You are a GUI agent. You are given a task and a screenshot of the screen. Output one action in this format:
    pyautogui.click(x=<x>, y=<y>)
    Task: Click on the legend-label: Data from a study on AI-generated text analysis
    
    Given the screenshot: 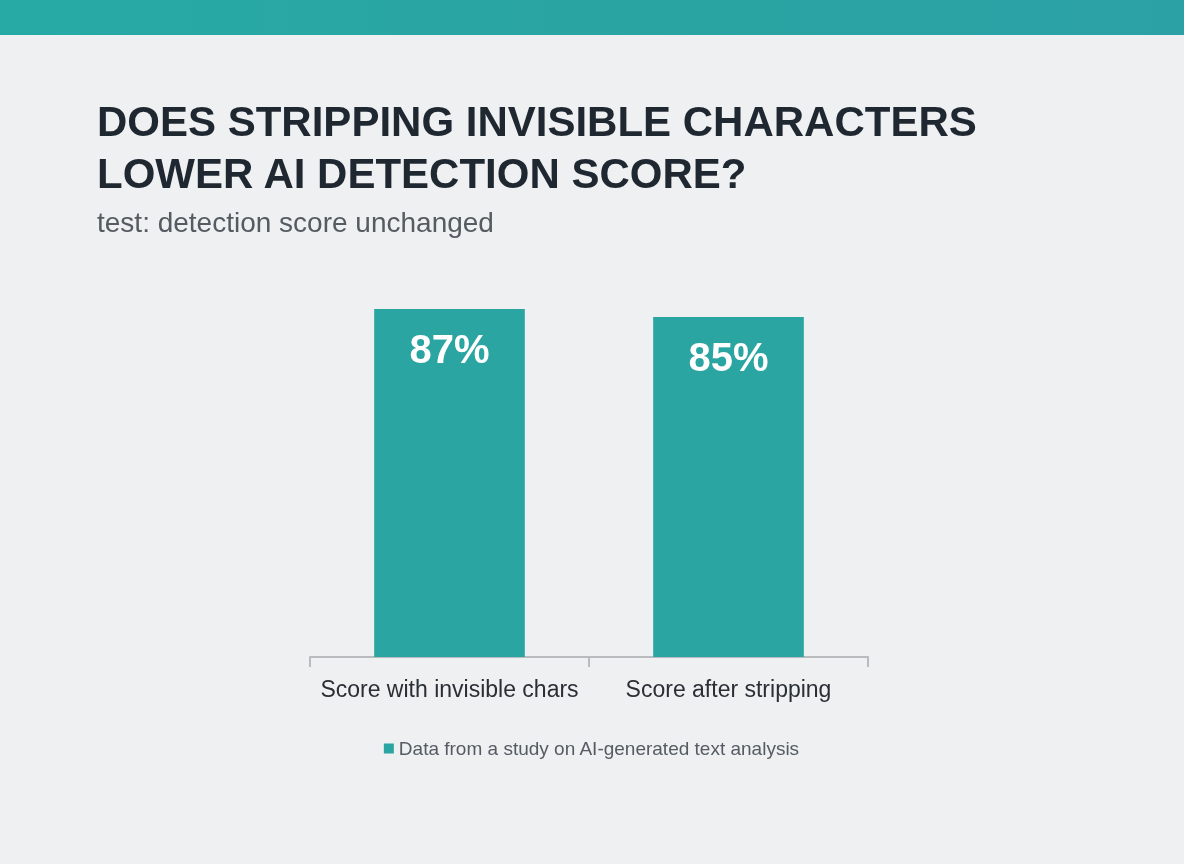 What is the action you would take?
    pyautogui.click(x=599, y=748)
    